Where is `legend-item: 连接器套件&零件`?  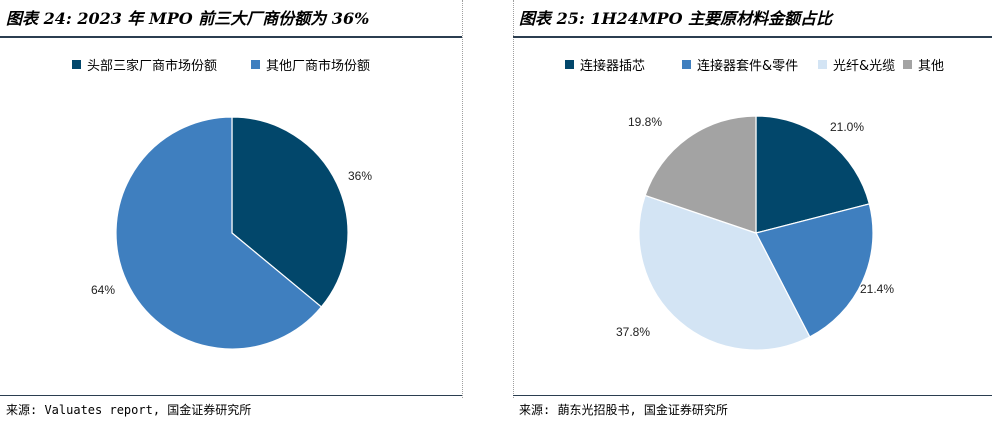 legend-item: 连接器套件&零件 is located at coordinates (740, 66).